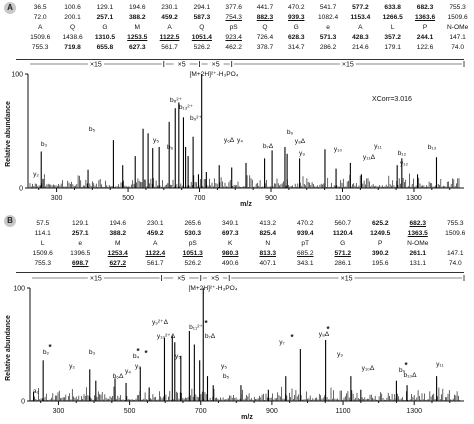  I want to click on fragment-cell: 459.2, so click(169, 17).